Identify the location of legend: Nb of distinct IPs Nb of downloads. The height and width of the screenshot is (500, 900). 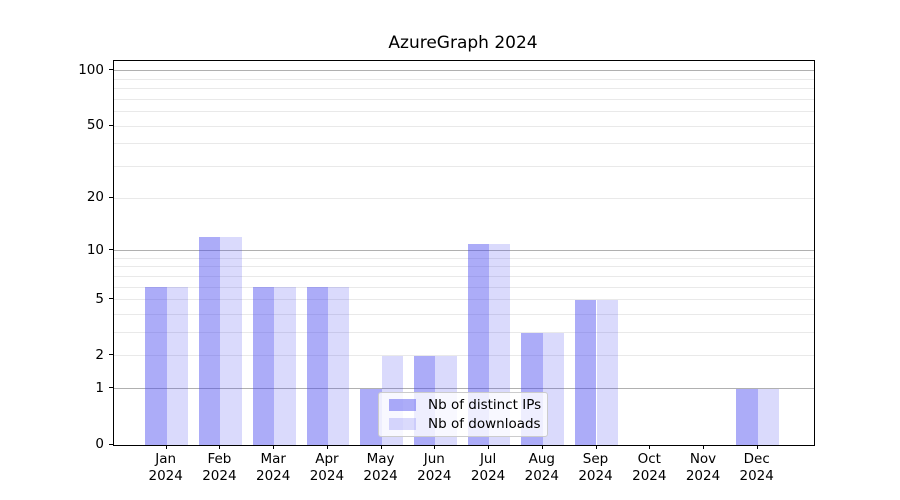
(463, 414).